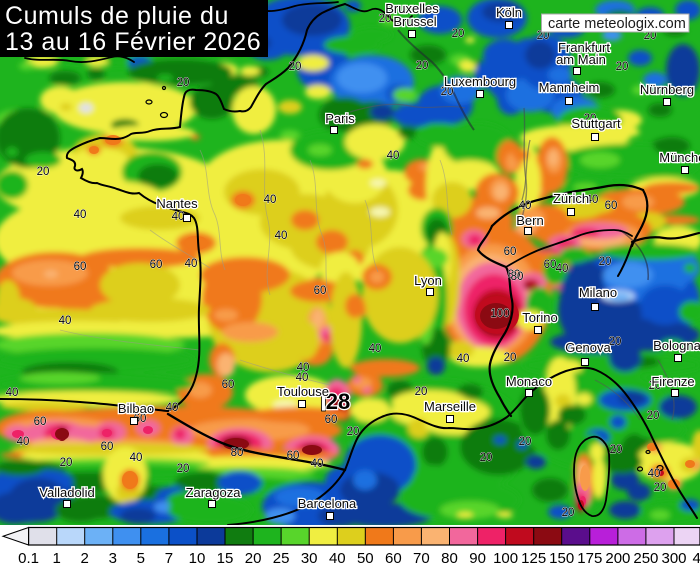 The image size is (700, 567). What do you see at coordinates (679, 157) in the screenshot?
I see `svg-text: München` at bounding box center [679, 157].